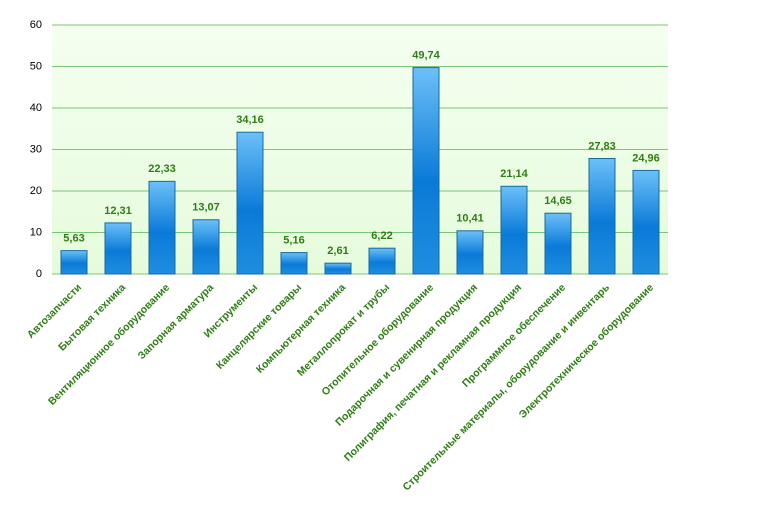 This screenshot has height=511, width=779. Describe the element at coordinates (206, 208) in the screenshot. I see `value-label: 13,07` at that location.